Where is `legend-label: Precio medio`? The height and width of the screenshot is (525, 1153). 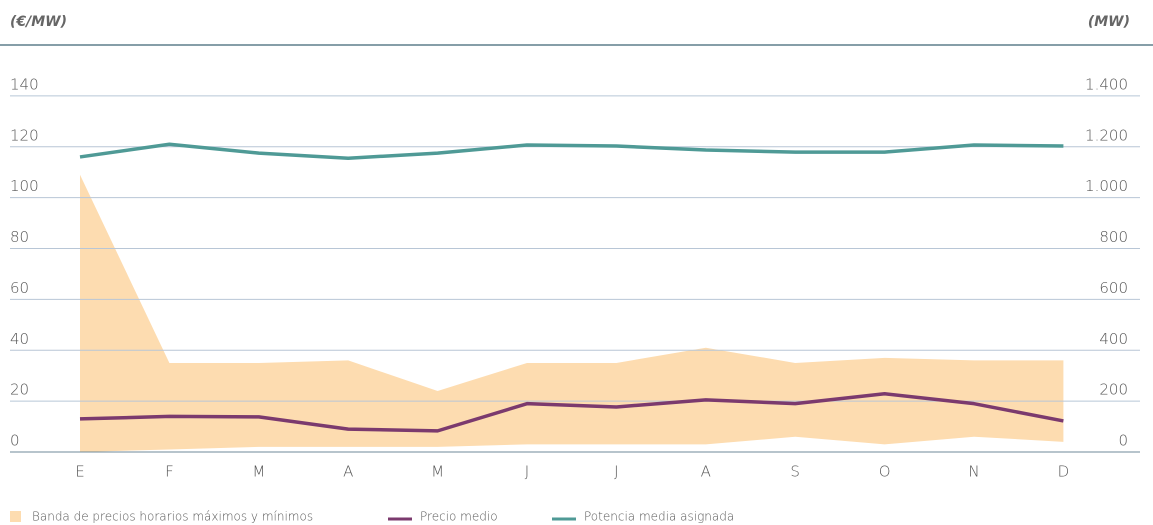
legend-label: Precio medio is located at coordinates (459, 517).